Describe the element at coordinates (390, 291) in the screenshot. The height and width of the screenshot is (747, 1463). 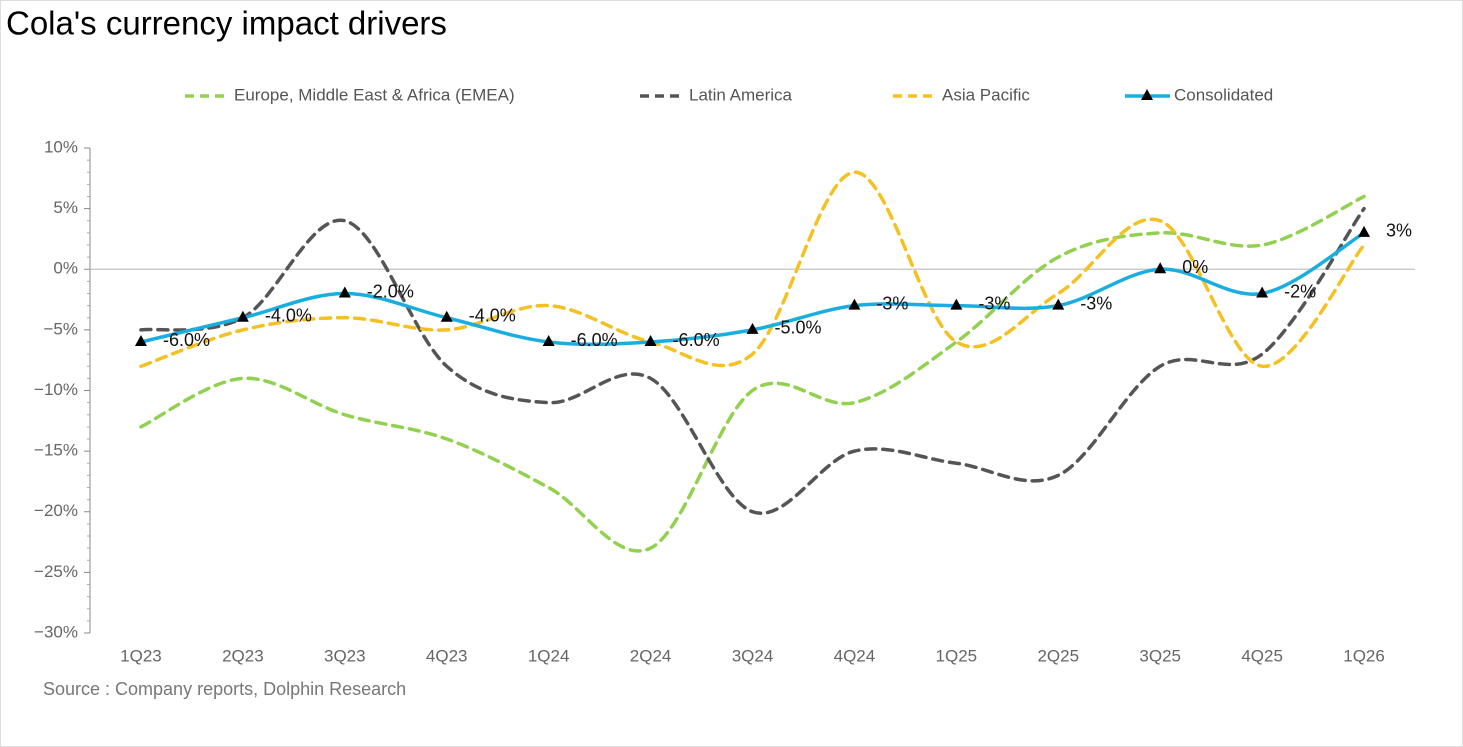
I see `data-label: -2.0%` at that location.